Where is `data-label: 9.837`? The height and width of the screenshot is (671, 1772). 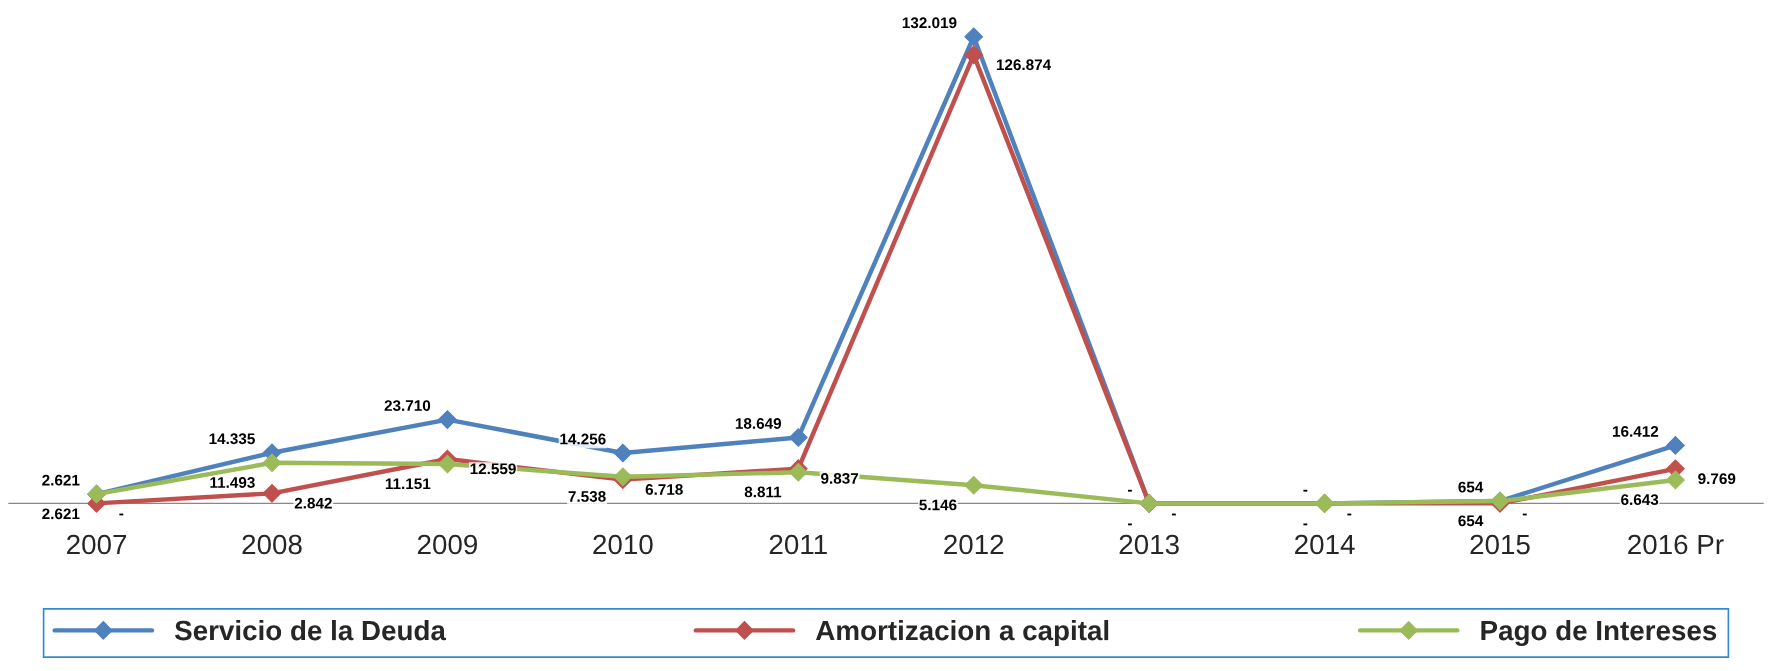
data-label: 9.837 is located at coordinates (840, 478).